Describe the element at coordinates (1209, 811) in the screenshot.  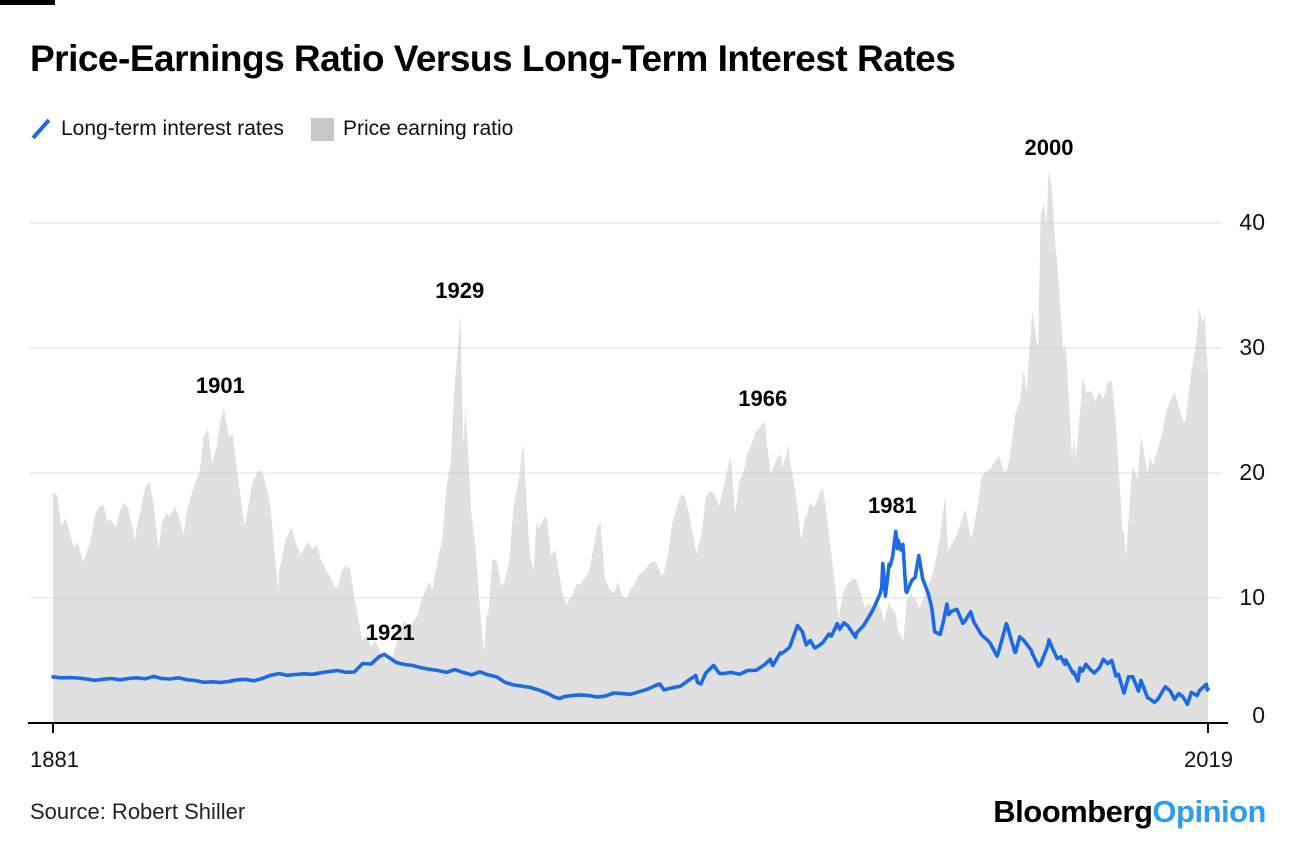
I see `logo-opinion: Opinion` at that location.